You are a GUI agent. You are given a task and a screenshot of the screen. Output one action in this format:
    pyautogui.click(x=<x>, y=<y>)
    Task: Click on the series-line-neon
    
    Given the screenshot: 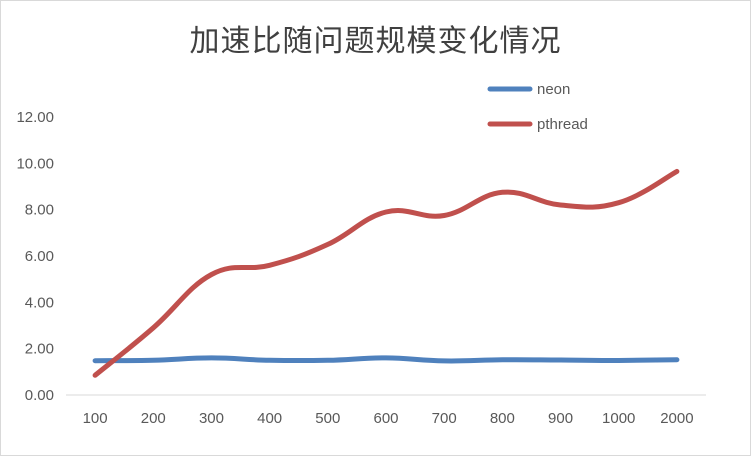 What is the action you would take?
    pyautogui.click(x=386, y=359)
    